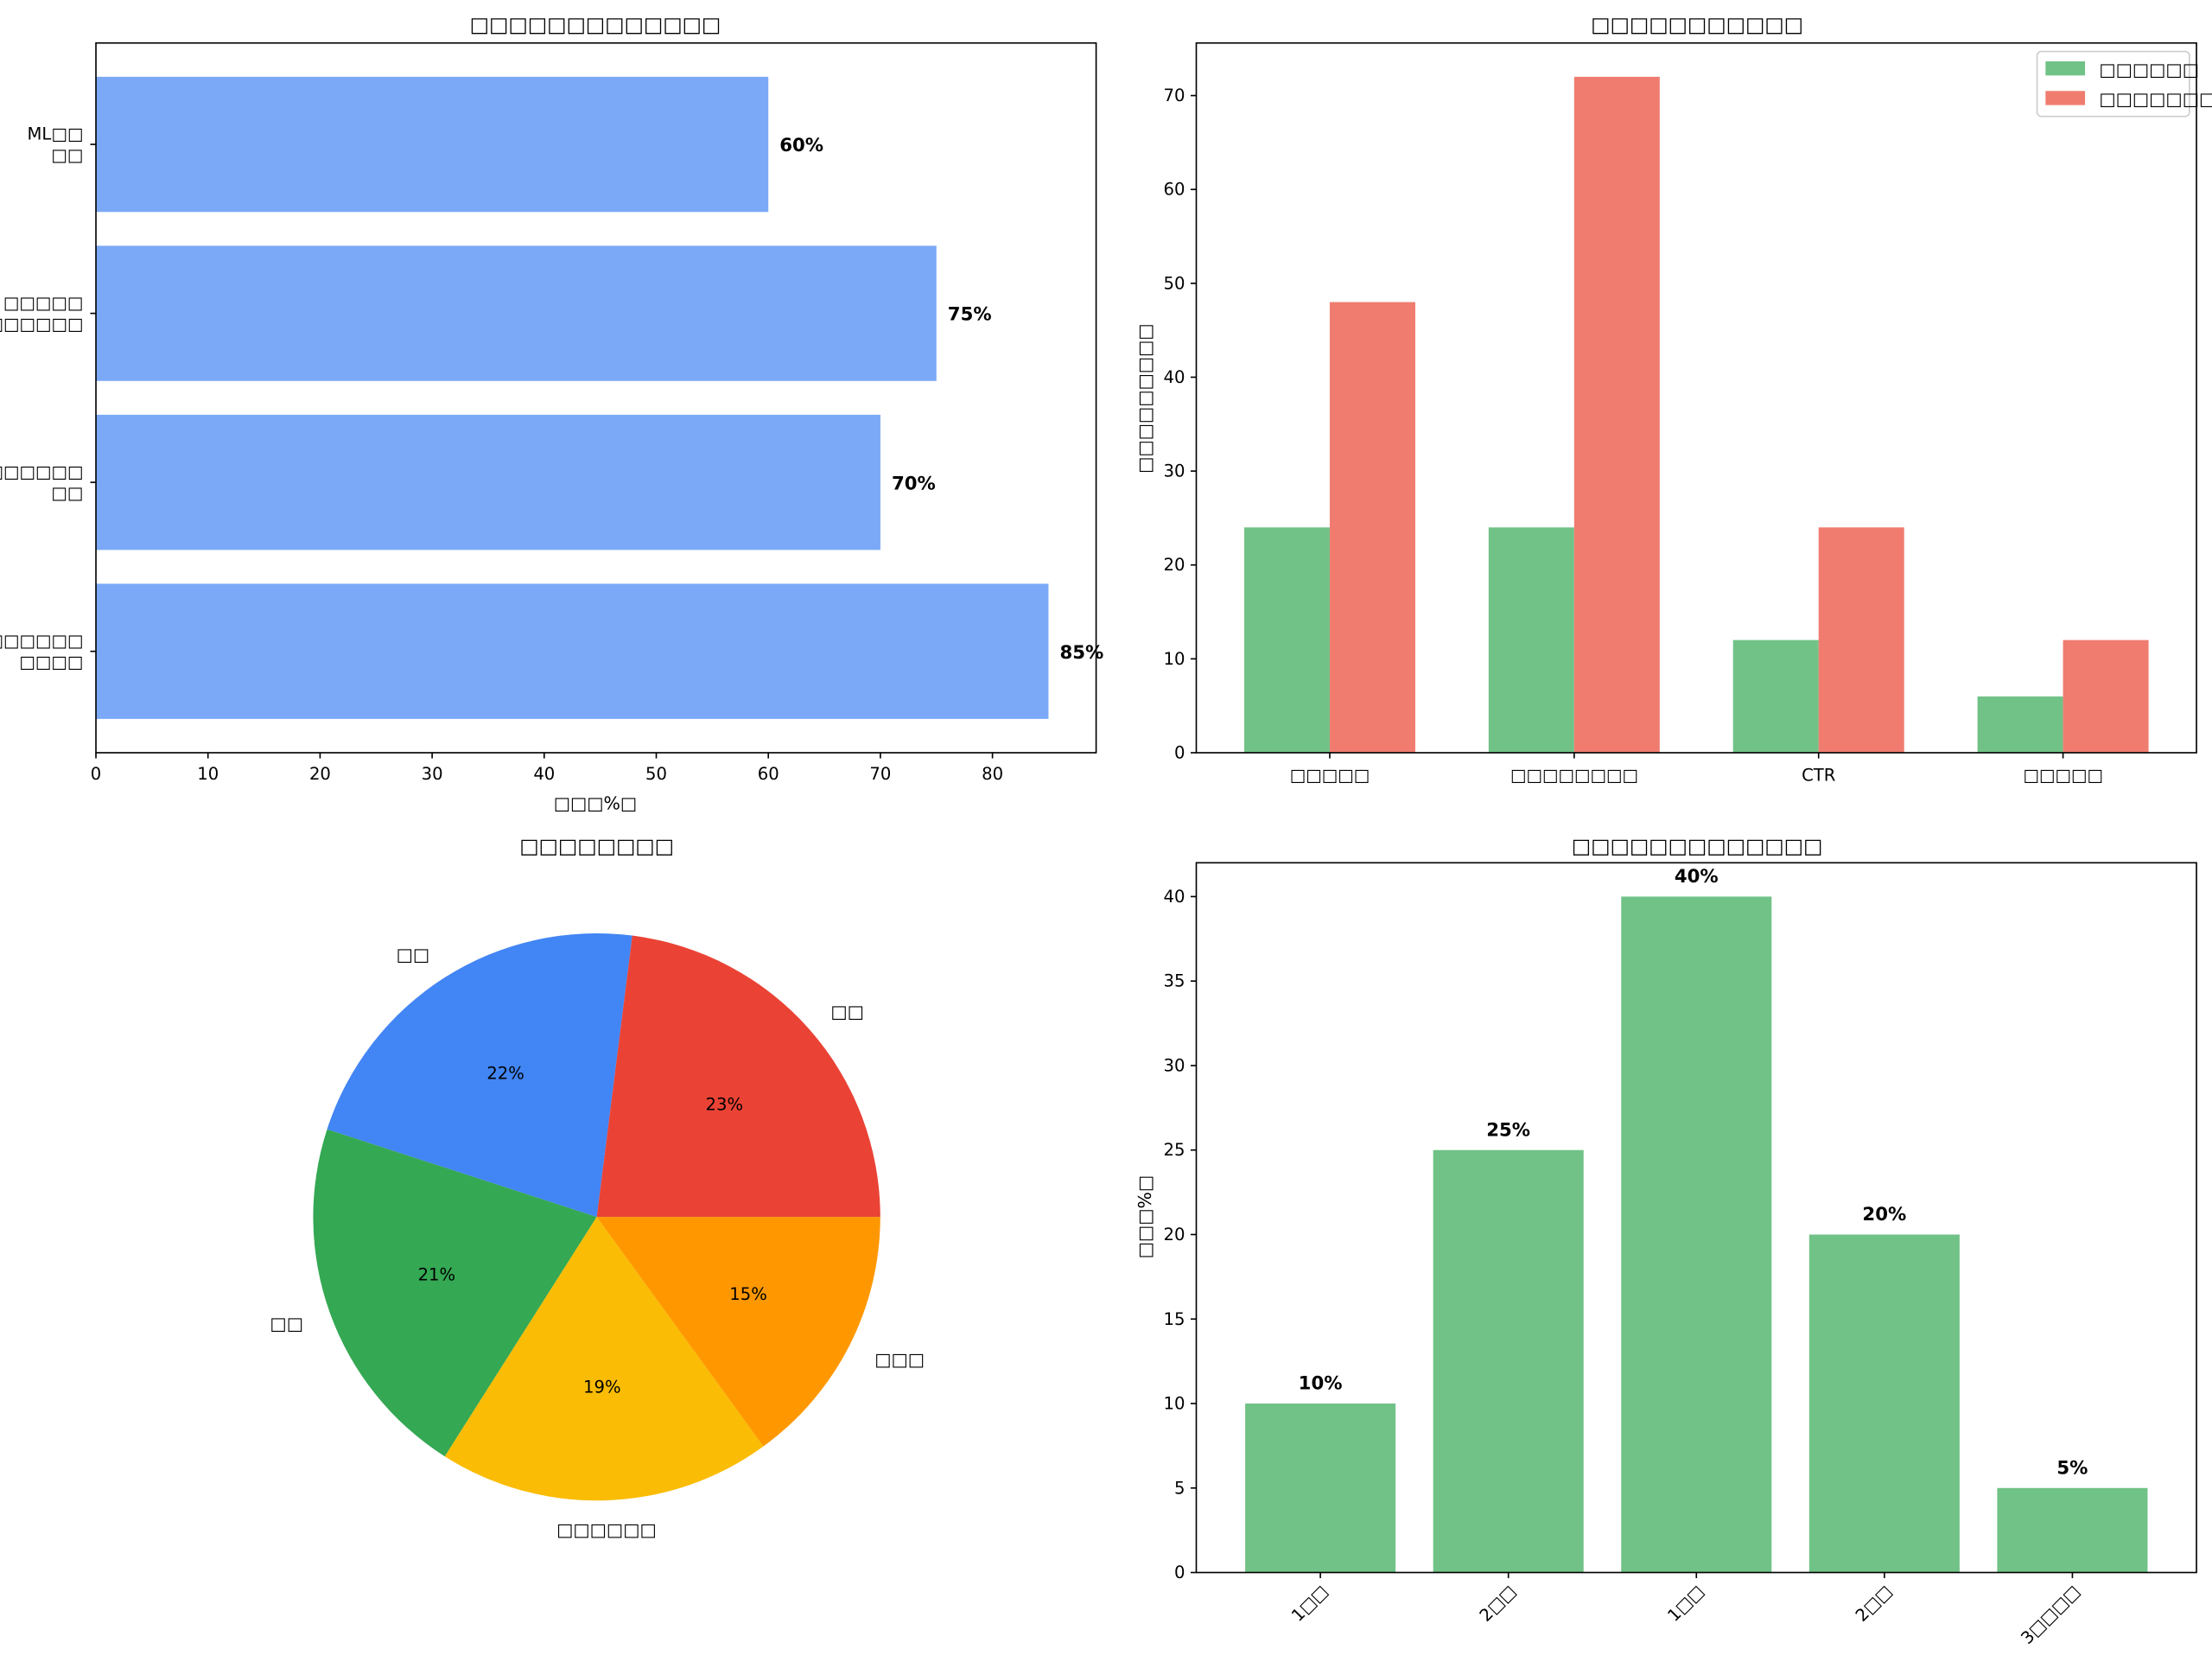 The width and height of the screenshot is (2212, 1655). Describe the element at coordinates (596, 846) in the screenshot. I see `chart3-title: □□□□□□□□` at that location.